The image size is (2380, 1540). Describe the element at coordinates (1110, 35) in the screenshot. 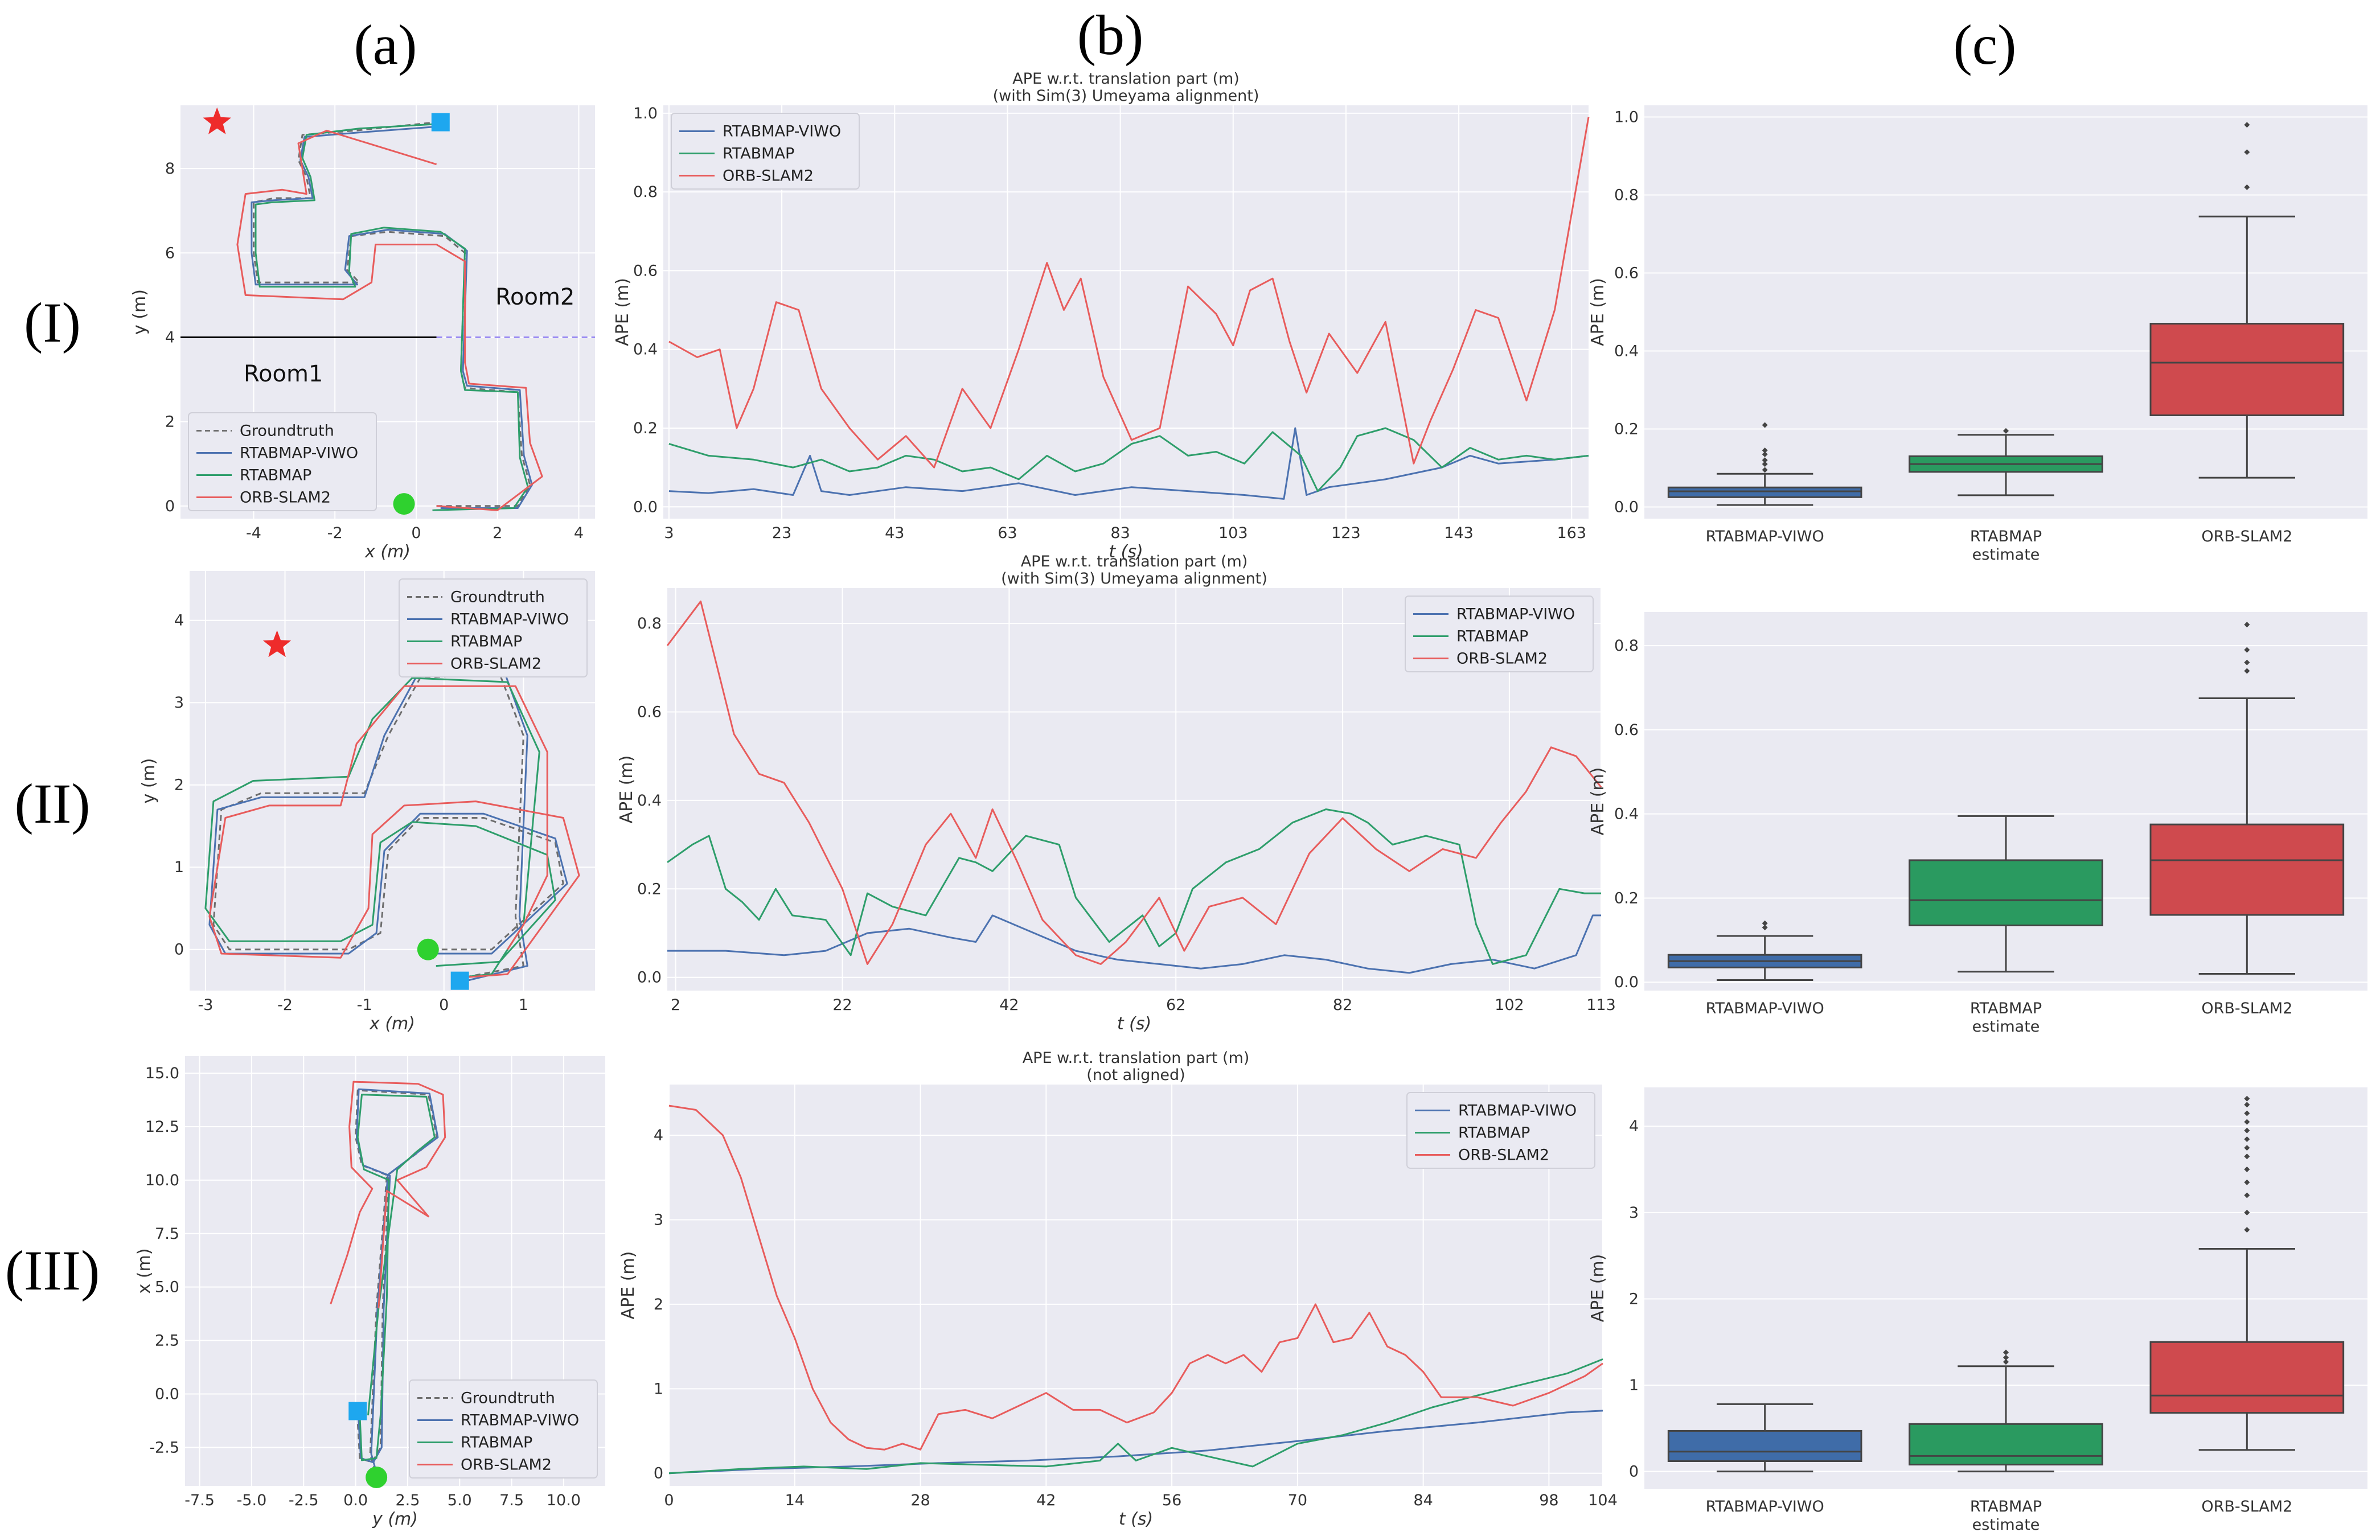

I see `column-label-b: (b)` at that location.